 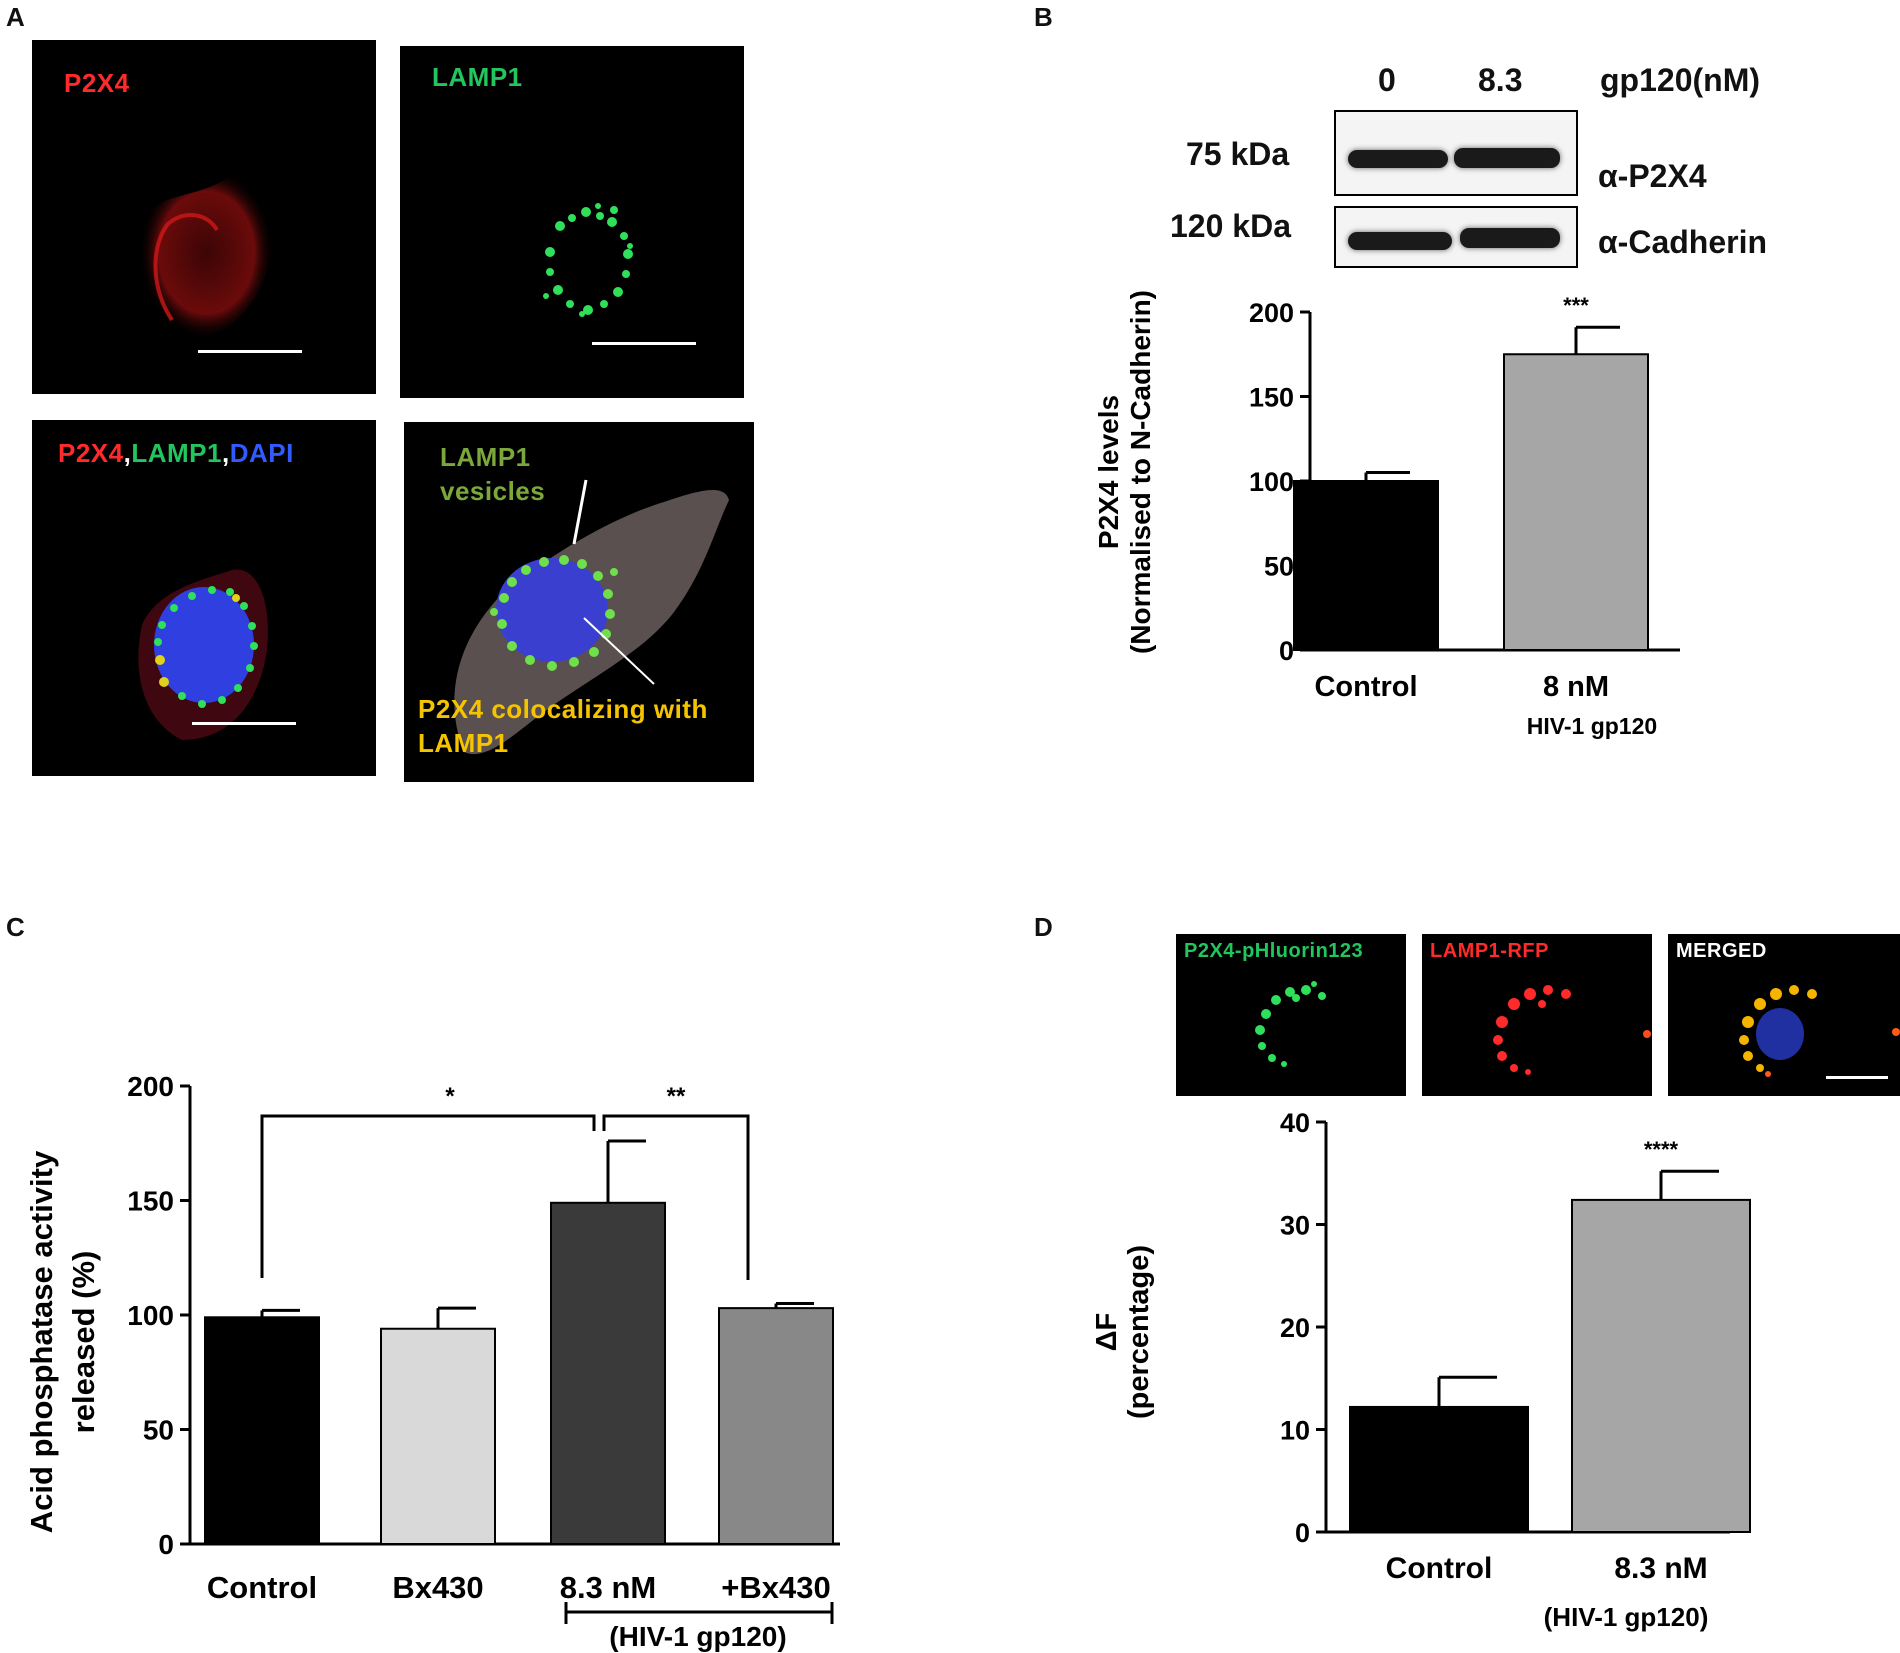 I want to click on merged-d-cell-image, so click(x=1819, y=1031).